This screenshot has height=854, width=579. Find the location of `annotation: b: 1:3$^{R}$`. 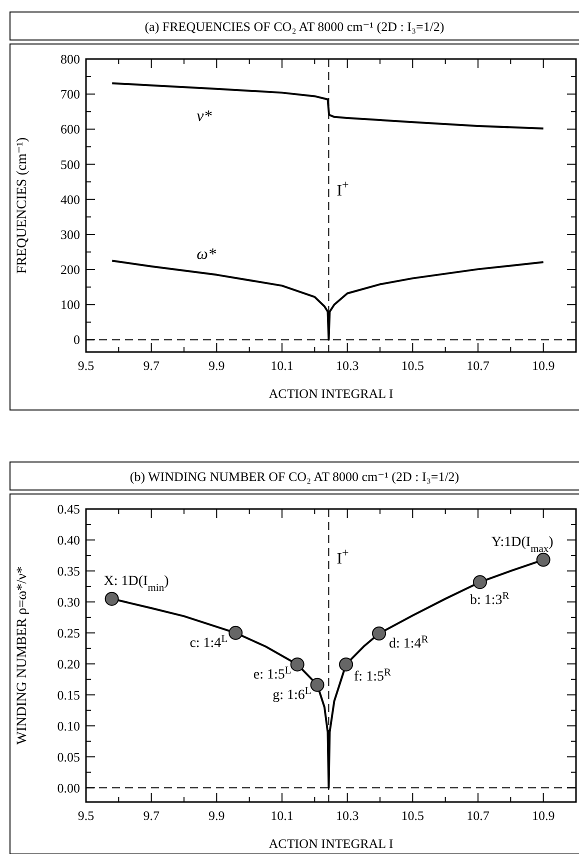

annotation: b: 1:3$^{R}$ is located at coordinates (490, 599).